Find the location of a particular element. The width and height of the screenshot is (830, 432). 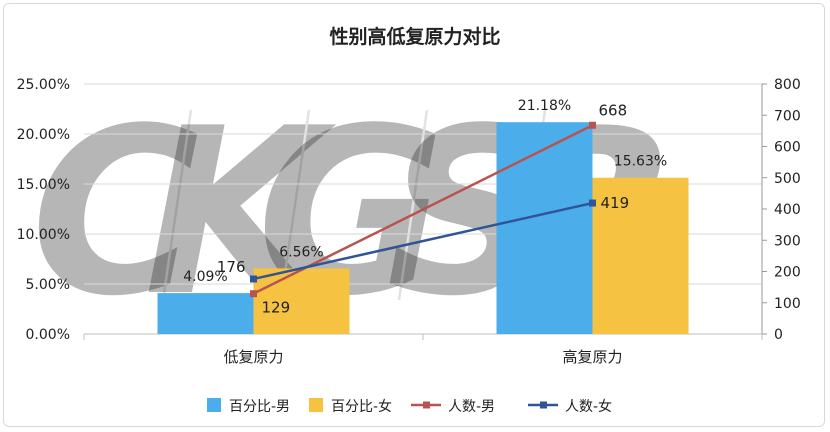

y-right-tick-label: 800 is located at coordinates (787, 85).